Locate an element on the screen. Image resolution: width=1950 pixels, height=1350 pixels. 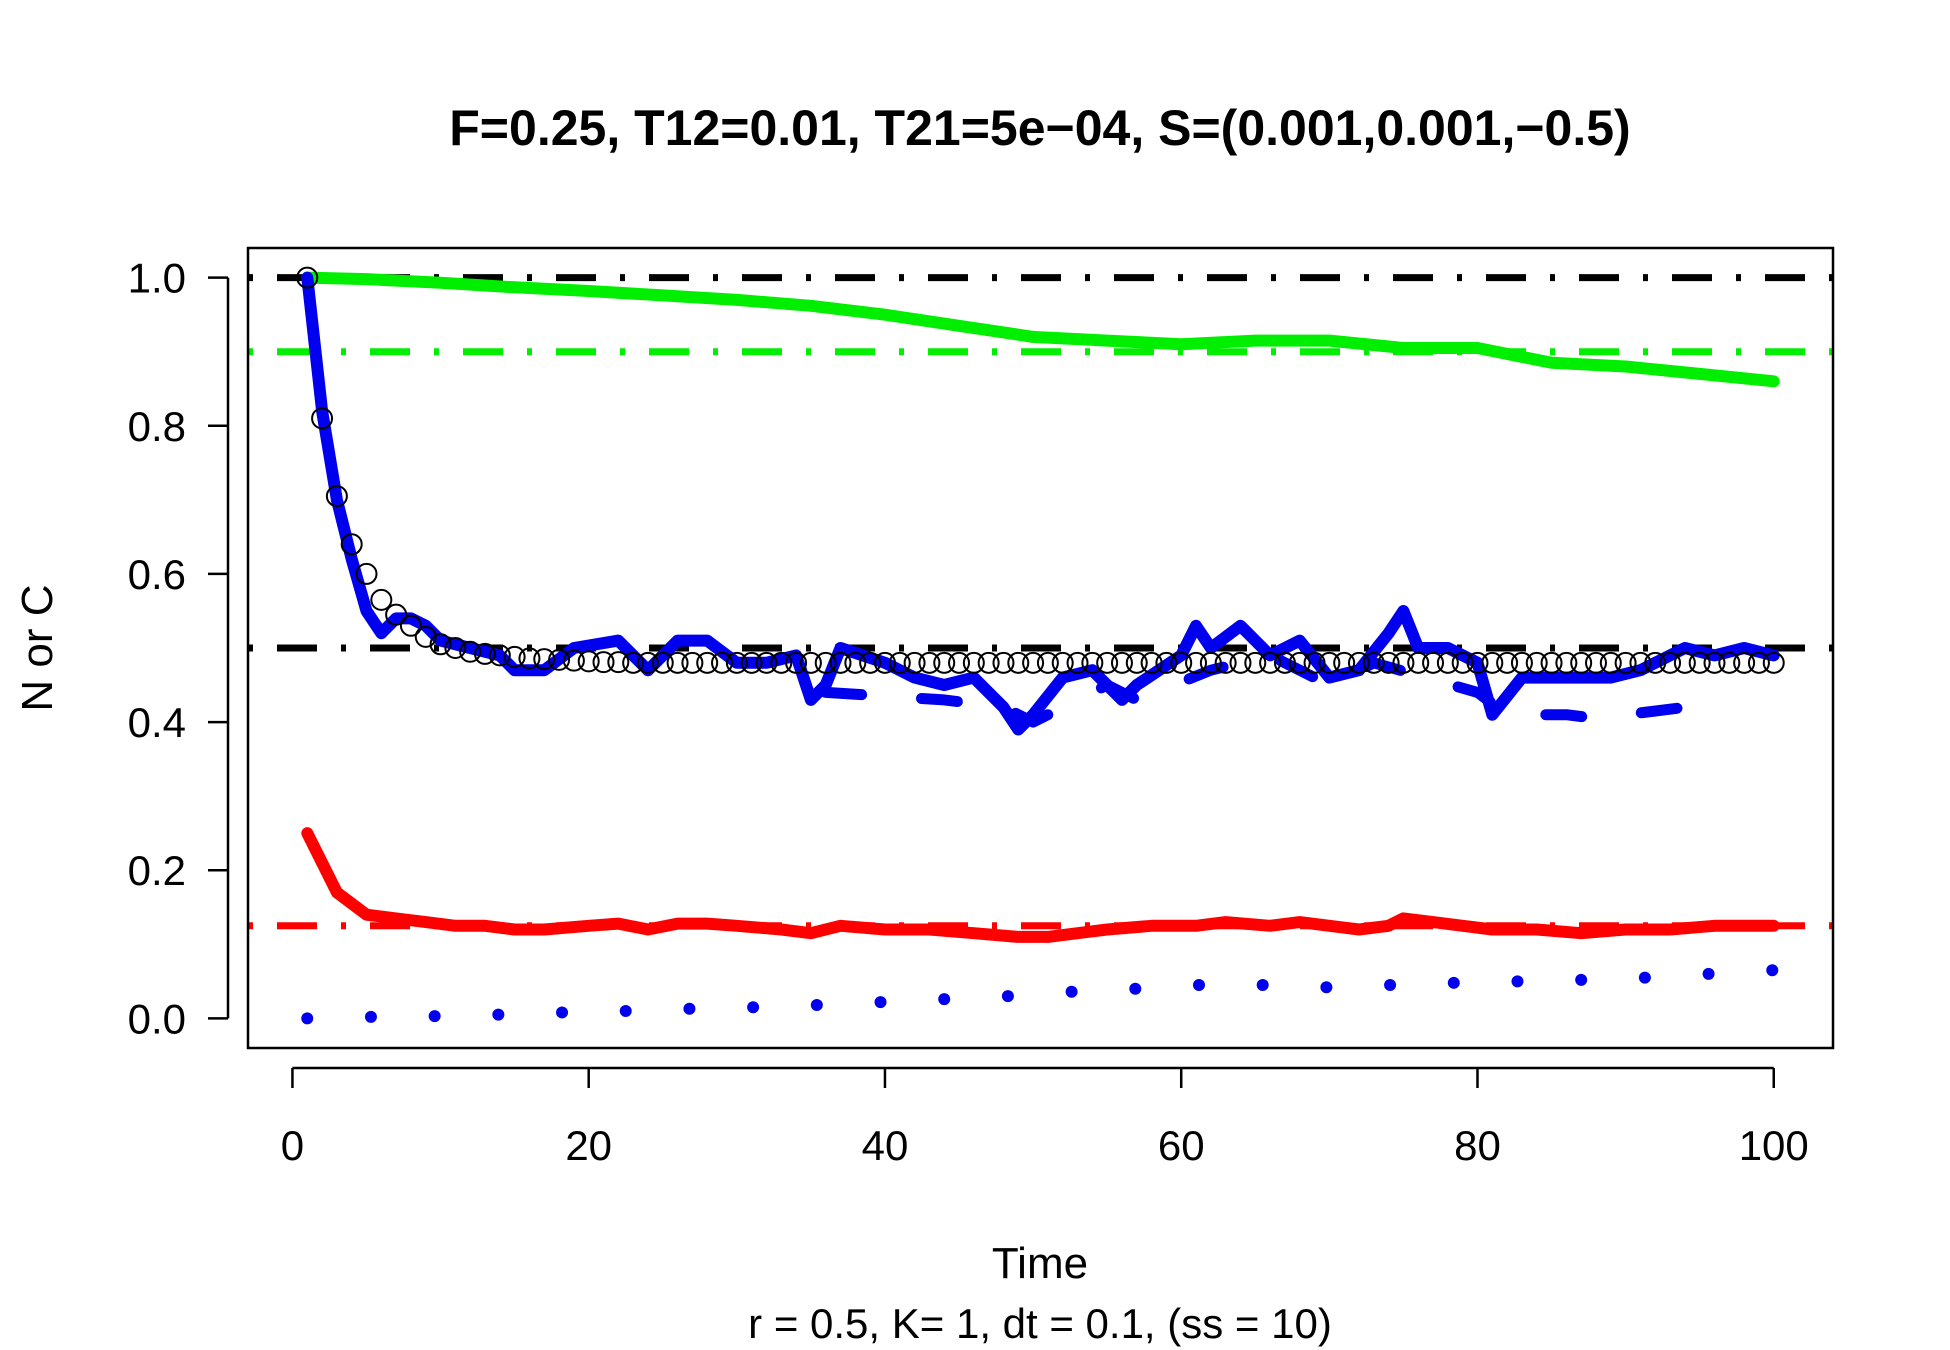
y-tick-label: 0.0 is located at coordinates (157, 1018).